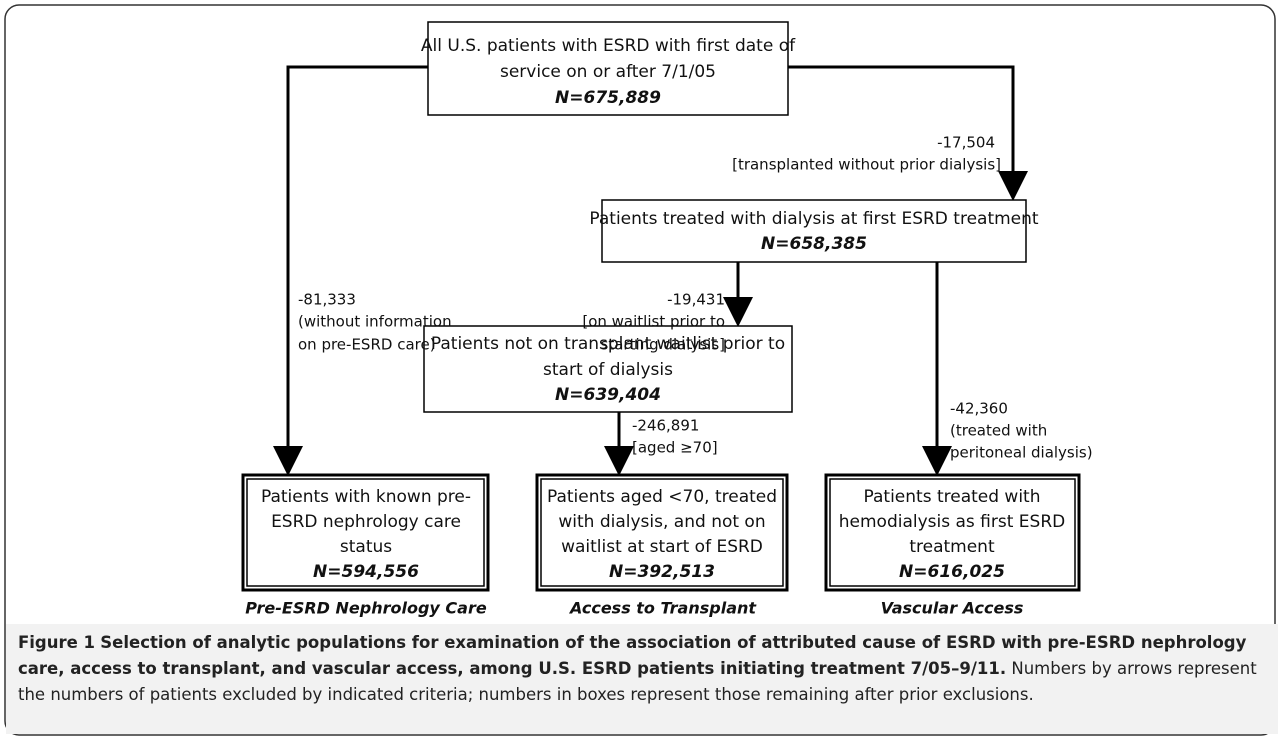 The image size is (1281, 742). Describe the element at coordinates (696, 300) in the screenshot. I see `edge-label: -19,431` at that location.